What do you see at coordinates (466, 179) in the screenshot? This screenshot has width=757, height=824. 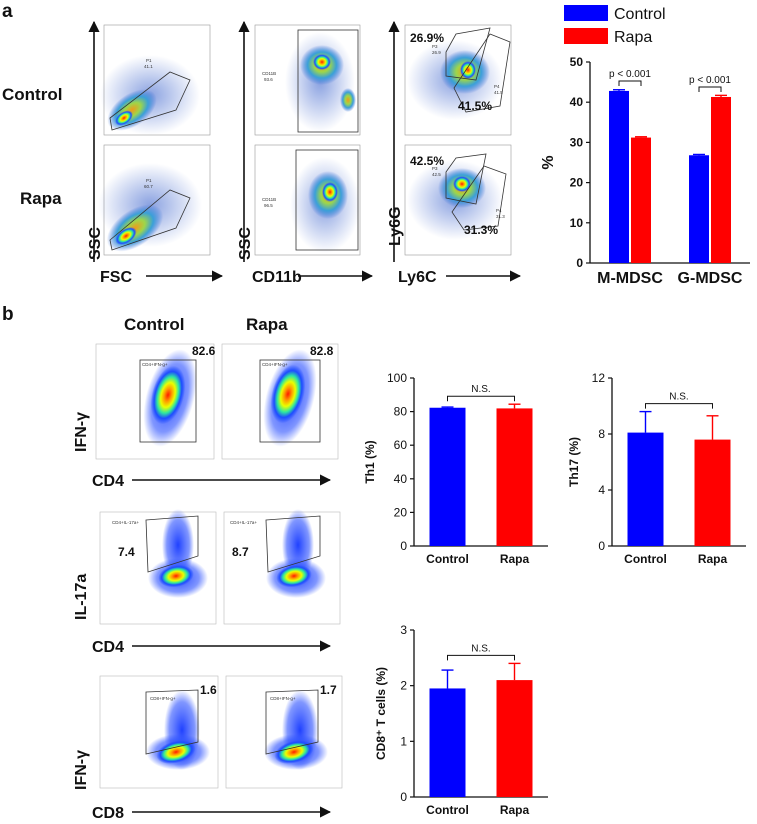 I see `gate-p3-rapa` at bounding box center [466, 179].